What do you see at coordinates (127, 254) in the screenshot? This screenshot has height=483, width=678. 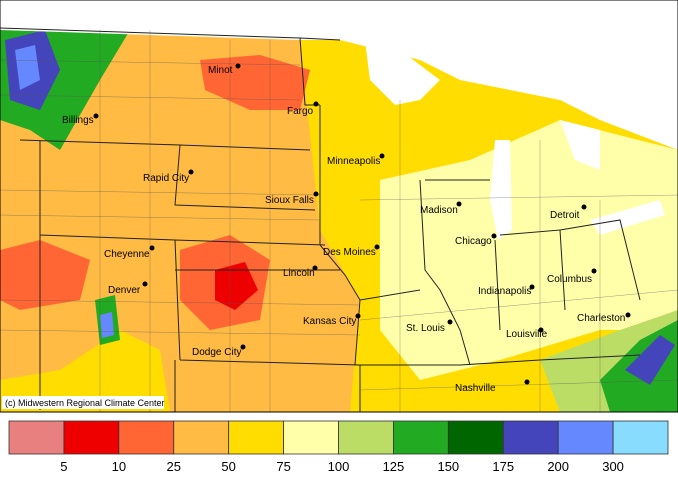 I see `city-label: Cheyenne` at bounding box center [127, 254].